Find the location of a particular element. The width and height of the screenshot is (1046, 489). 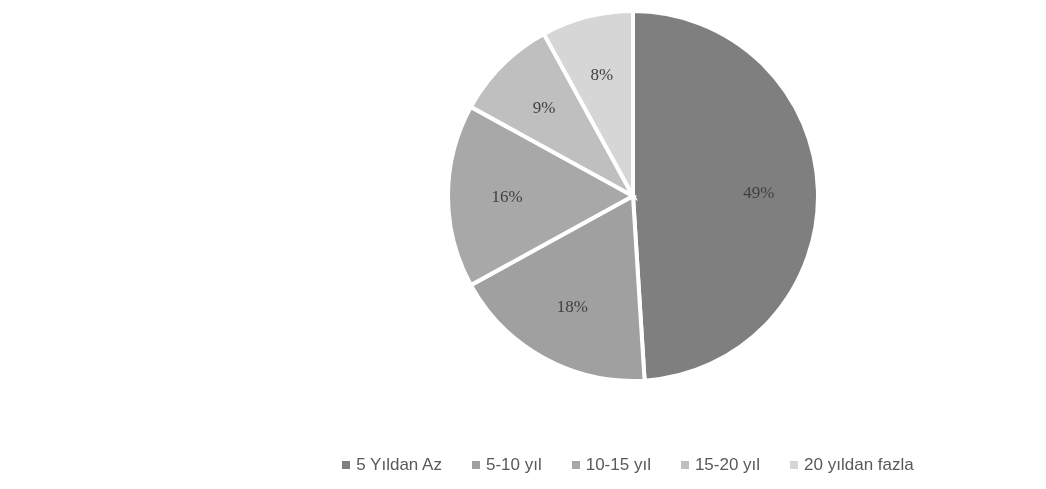

data-label: 18% is located at coordinates (572, 306).